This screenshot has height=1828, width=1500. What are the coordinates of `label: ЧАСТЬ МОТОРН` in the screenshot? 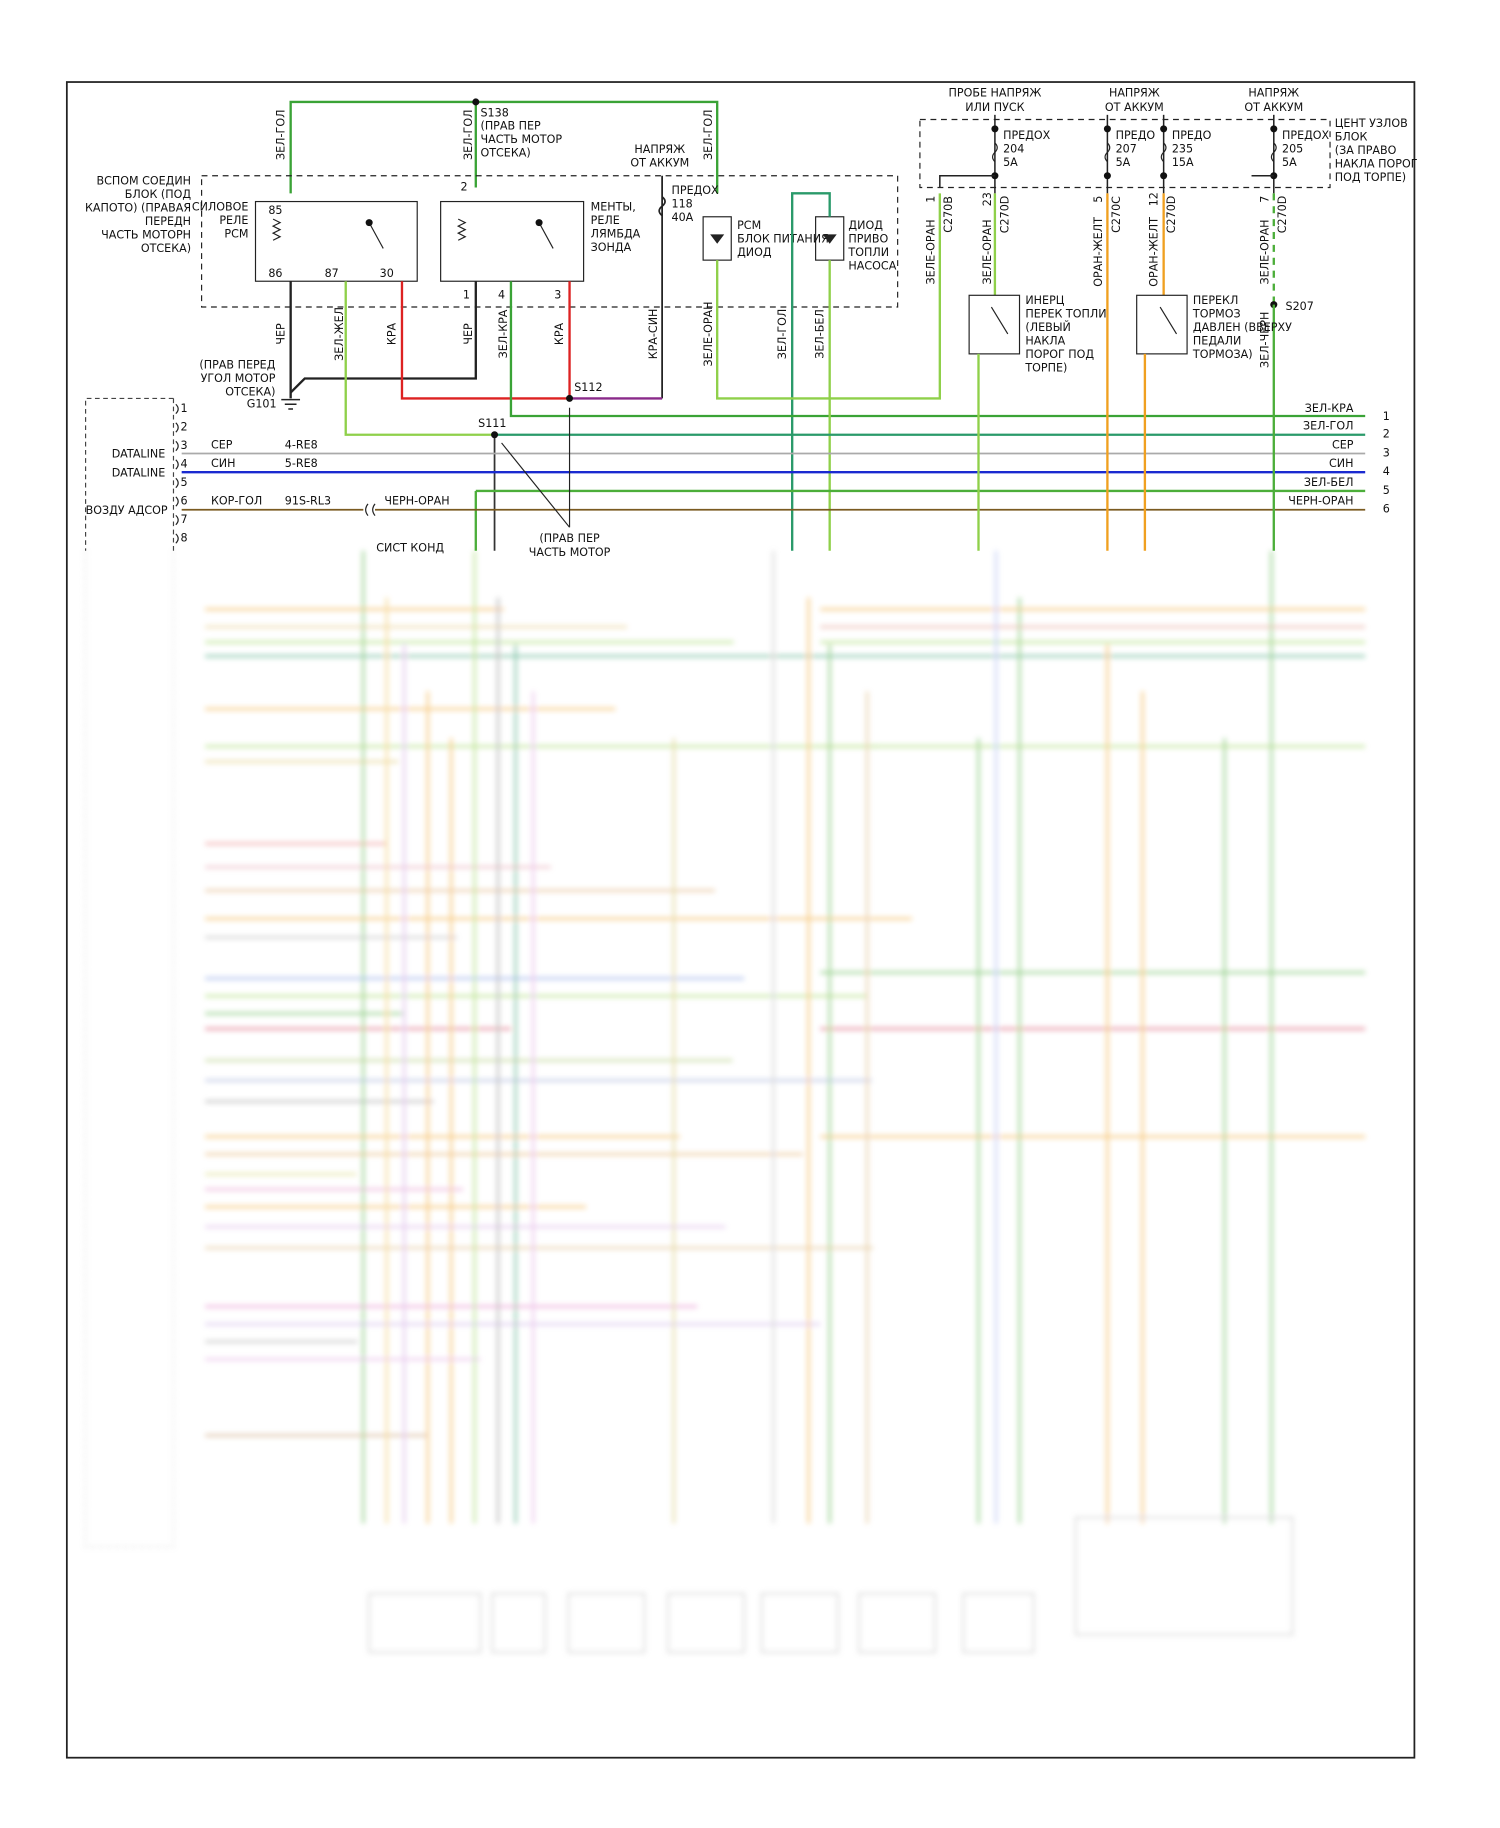 It's located at (146, 235).